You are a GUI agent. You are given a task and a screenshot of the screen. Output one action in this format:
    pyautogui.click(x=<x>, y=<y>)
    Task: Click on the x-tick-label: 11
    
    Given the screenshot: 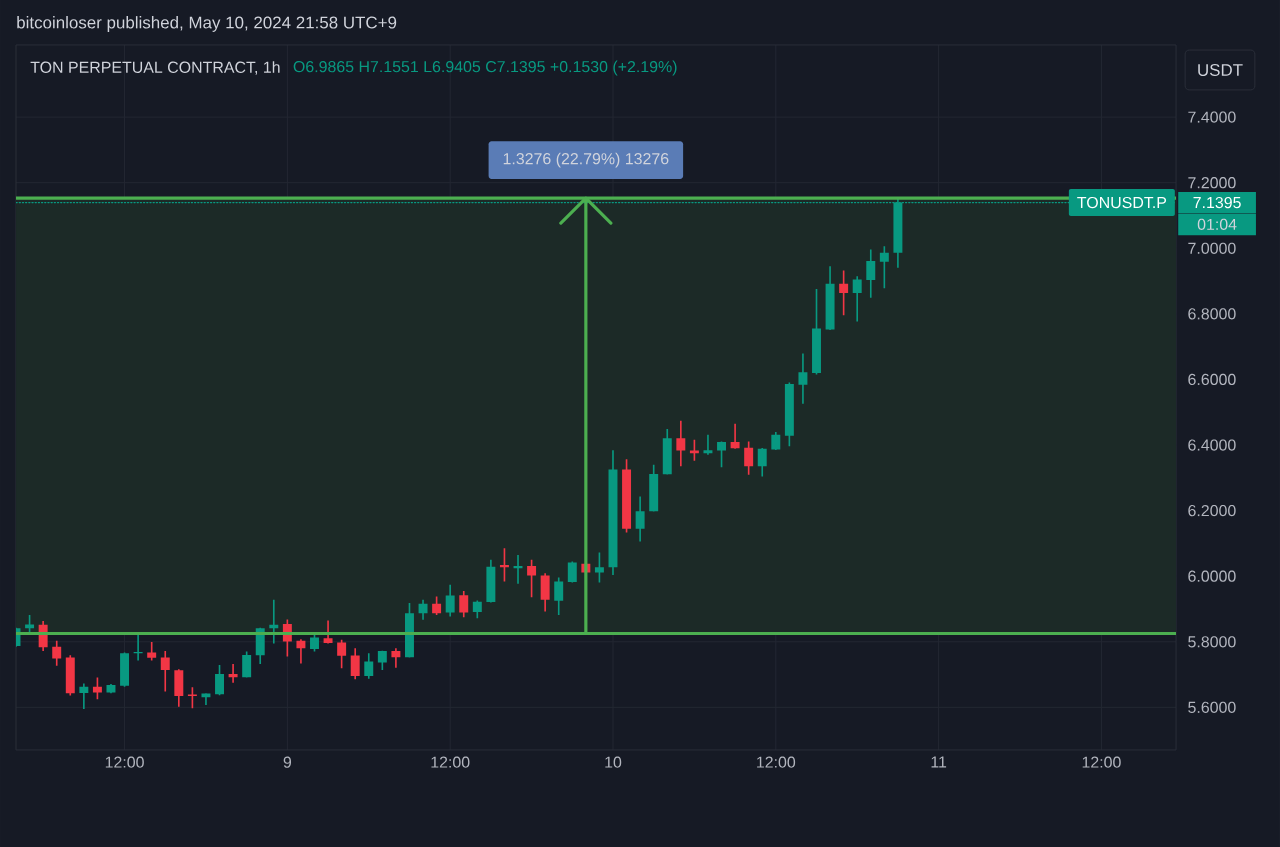 What is the action you would take?
    pyautogui.click(x=939, y=762)
    